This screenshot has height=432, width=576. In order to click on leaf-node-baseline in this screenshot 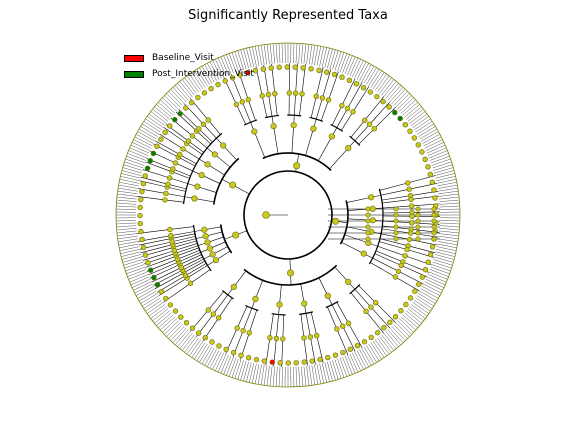, I will do `click(248, 72)`.